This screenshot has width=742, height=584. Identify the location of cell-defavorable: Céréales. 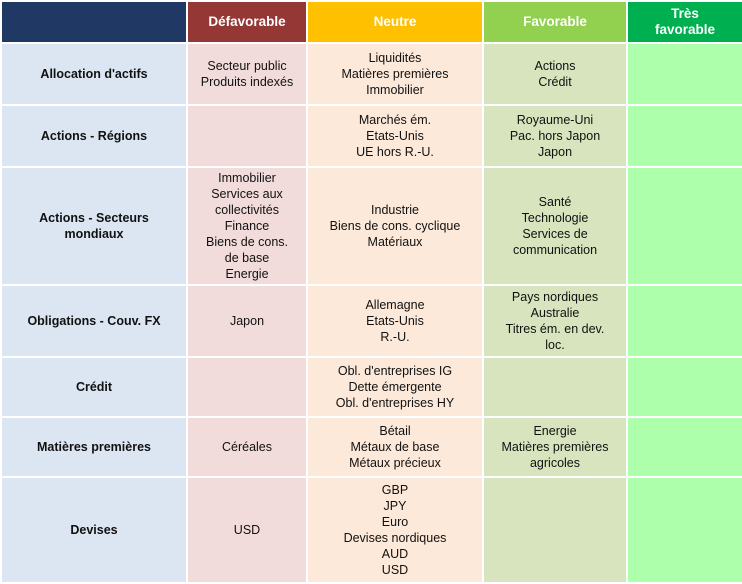
(247, 447).